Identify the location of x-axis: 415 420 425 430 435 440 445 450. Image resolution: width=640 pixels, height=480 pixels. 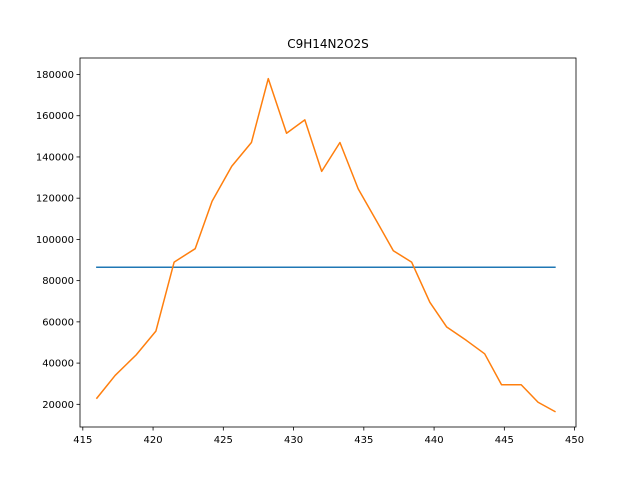
(328, 436).